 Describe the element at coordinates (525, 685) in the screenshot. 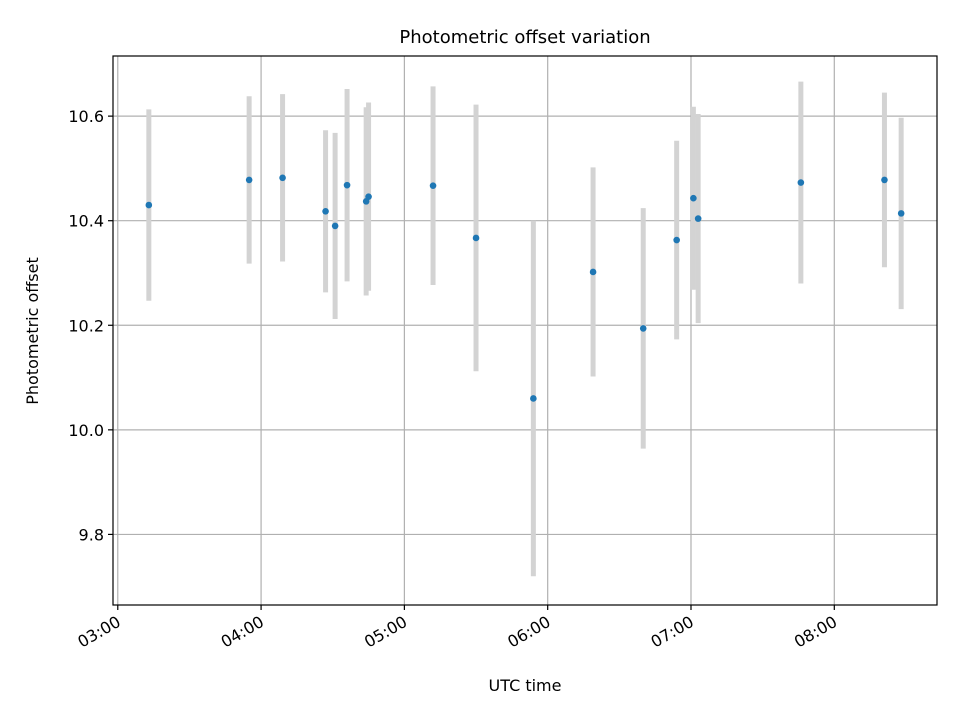

I see `x-axis-label: UTC time` at that location.